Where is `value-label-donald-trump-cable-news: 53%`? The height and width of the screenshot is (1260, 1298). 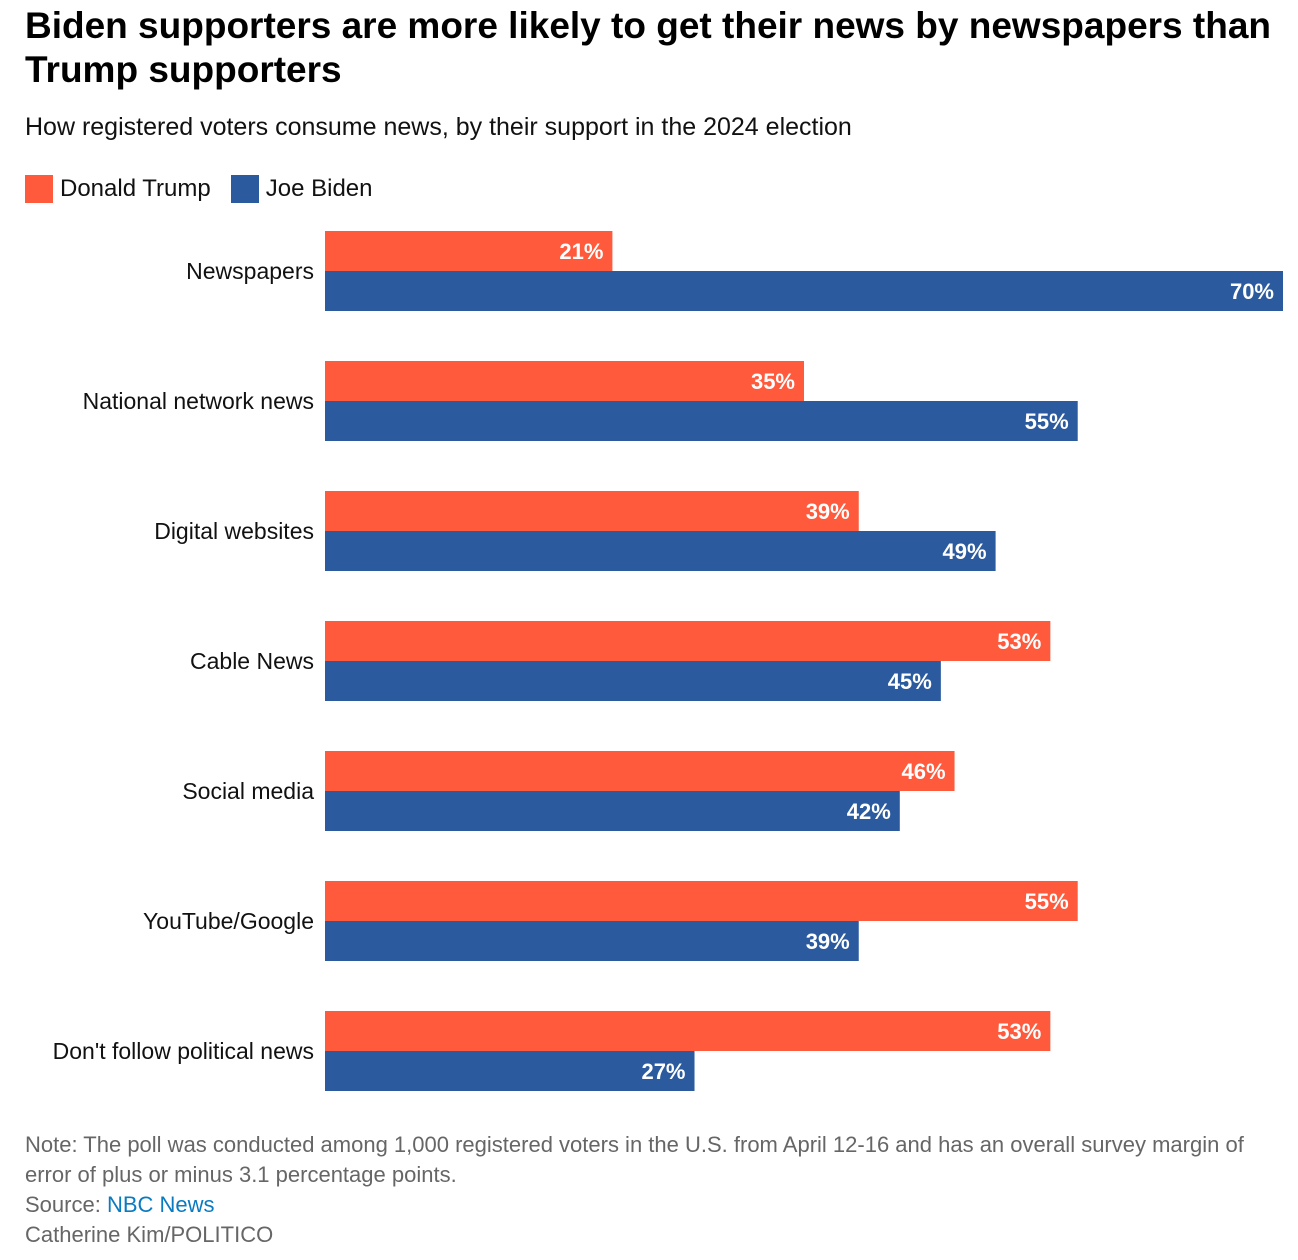 value-label-donald-trump-cable-news: 53% is located at coordinates (1019, 641).